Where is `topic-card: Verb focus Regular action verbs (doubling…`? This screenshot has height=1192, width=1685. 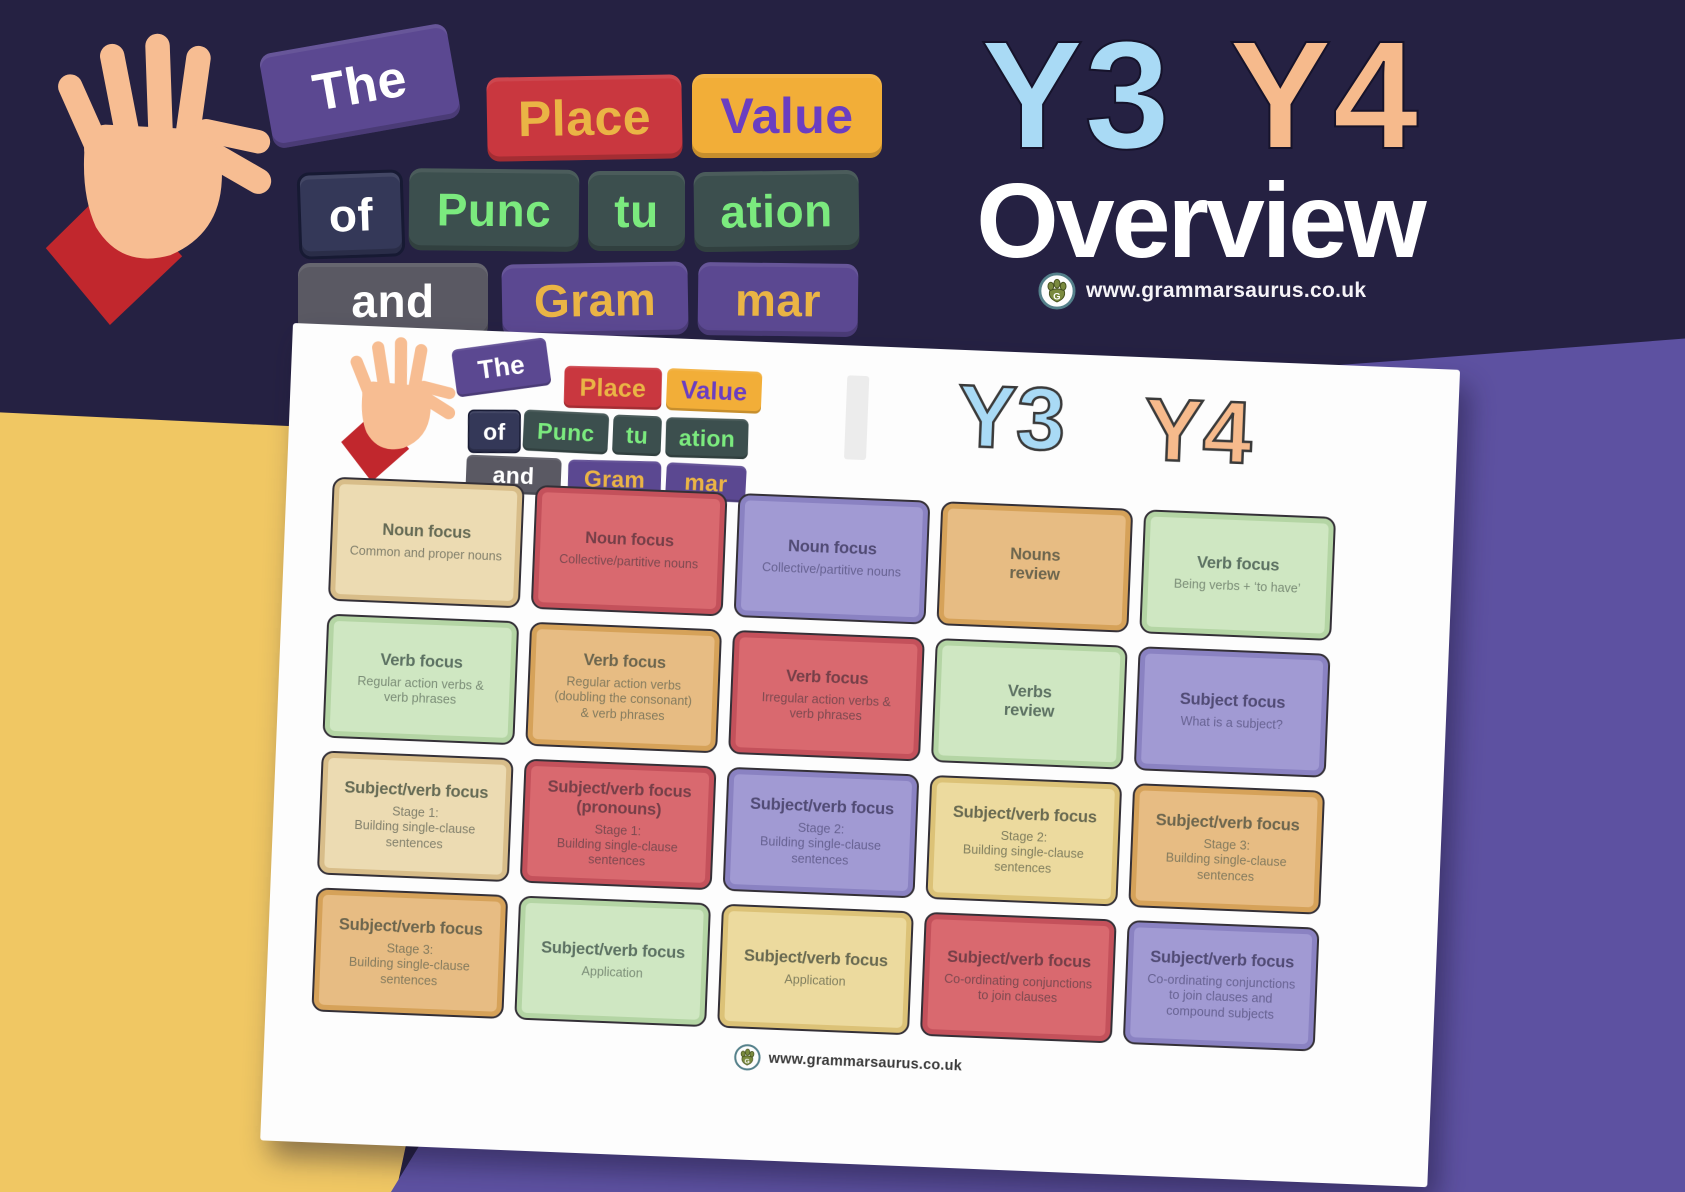
topic-card: Verb focus Regular action verbs (doubling… is located at coordinates (624, 687).